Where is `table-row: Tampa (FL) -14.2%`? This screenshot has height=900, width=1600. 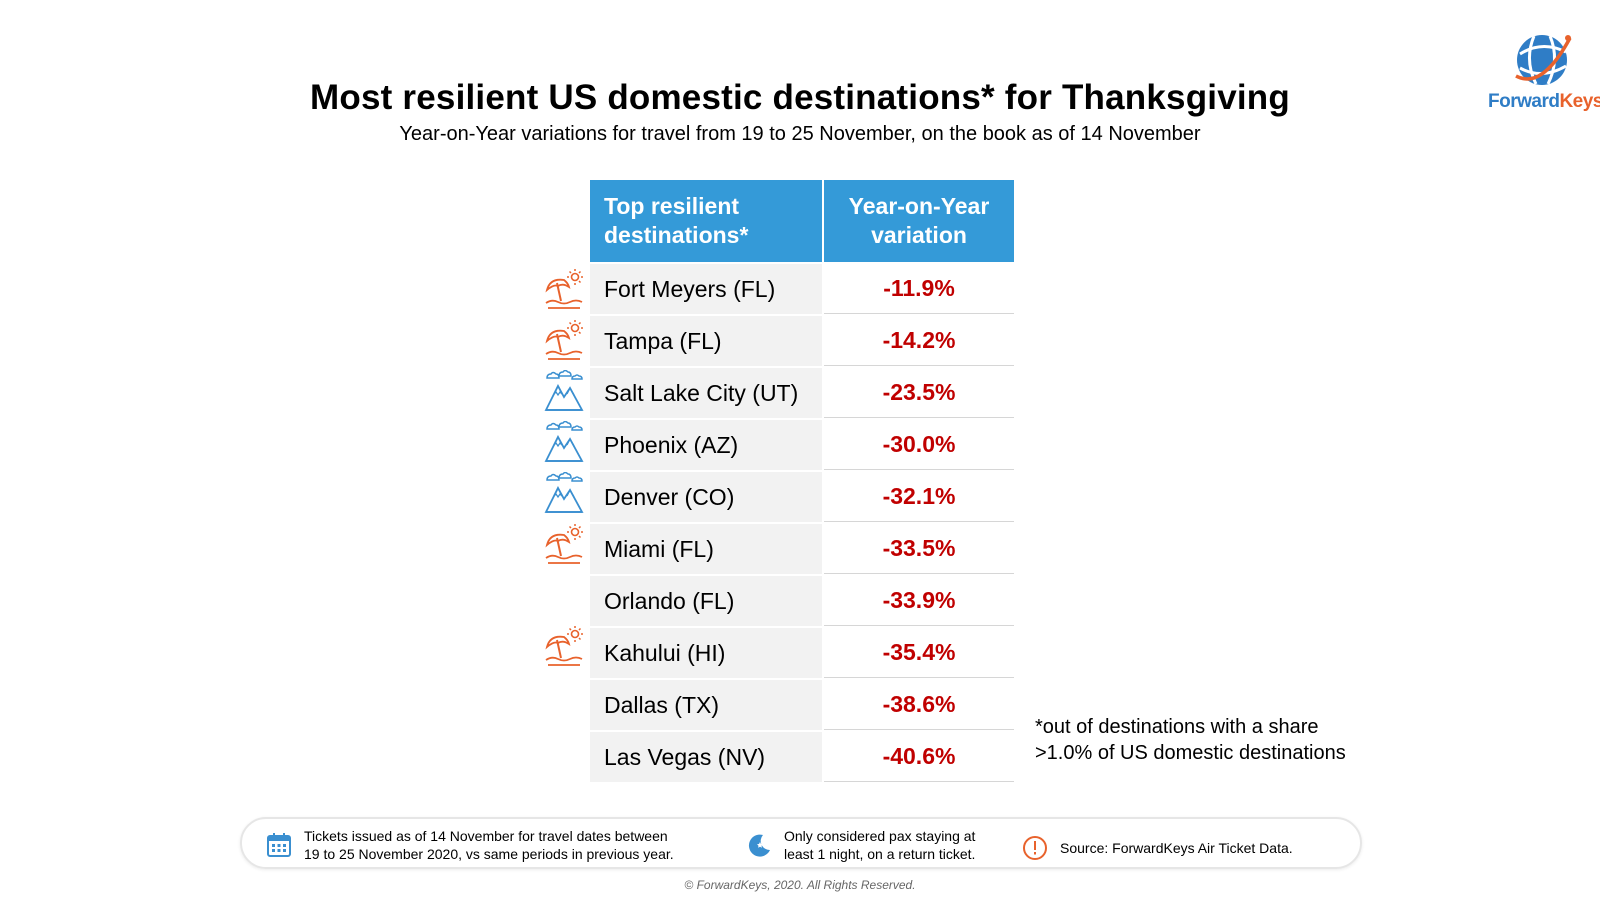
table-row: Tampa (FL) -14.2% is located at coordinates (802, 340).